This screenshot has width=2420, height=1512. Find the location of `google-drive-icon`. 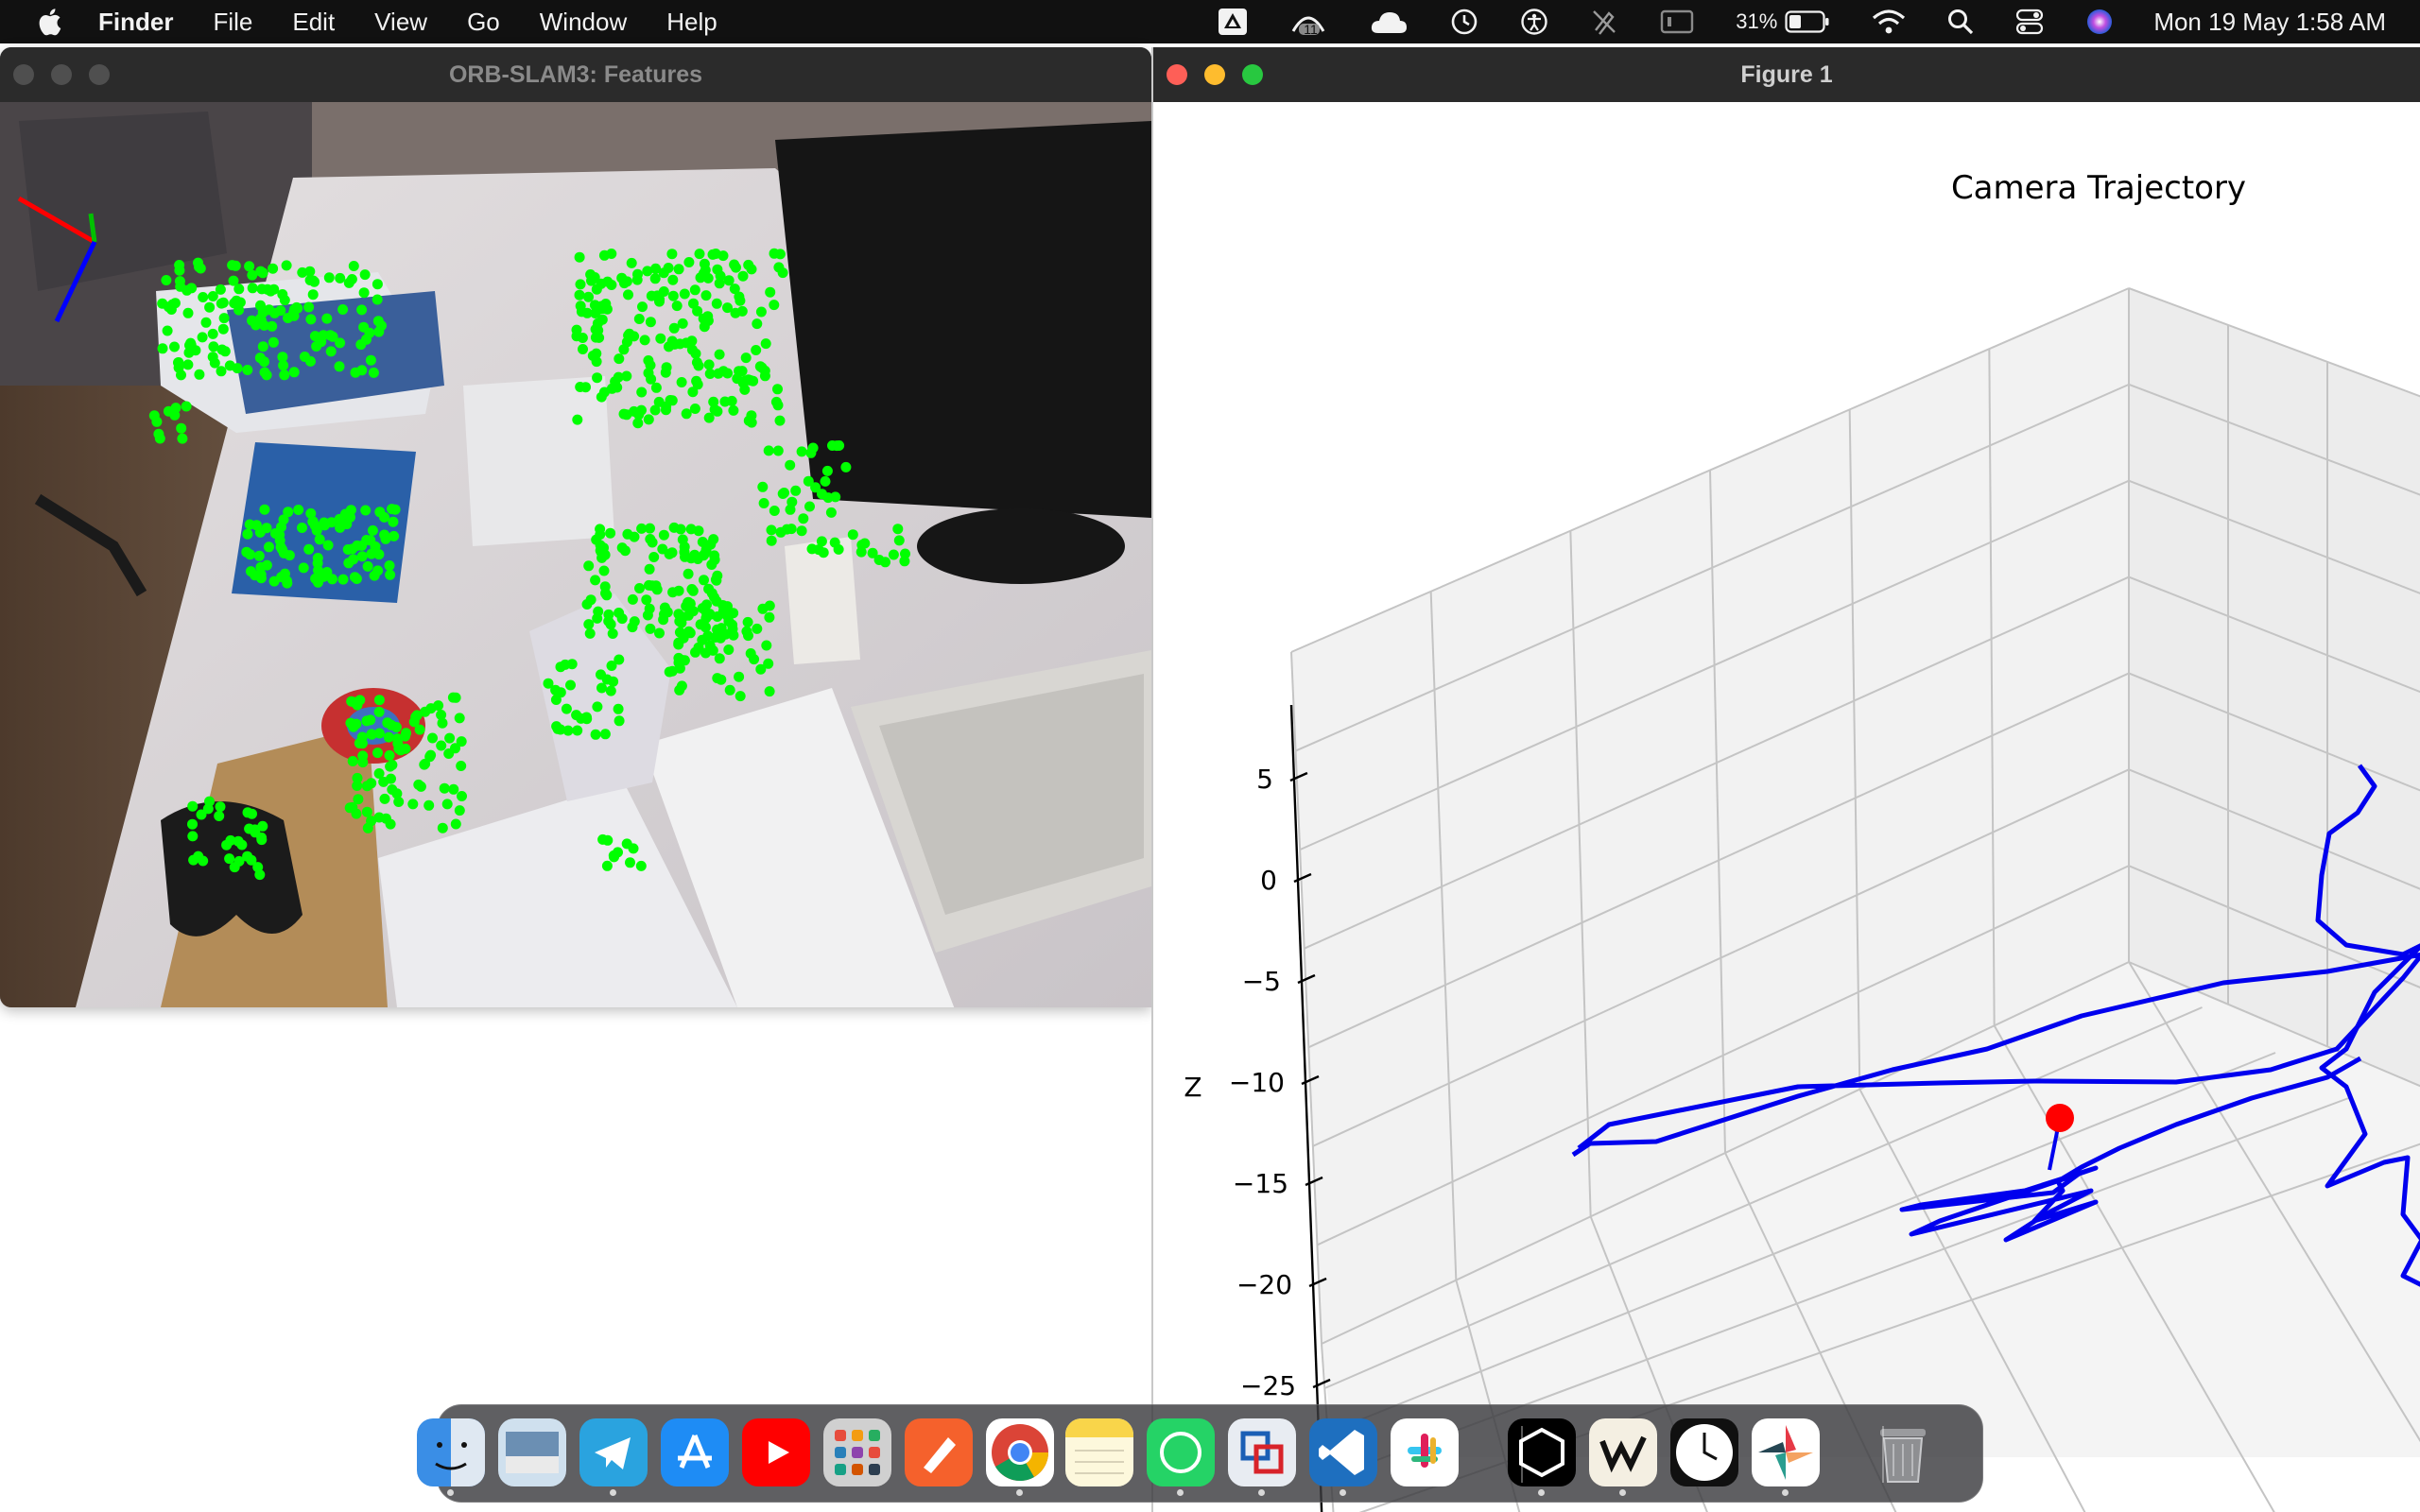

google-drive-icon is located at coordinates (1233, 22).